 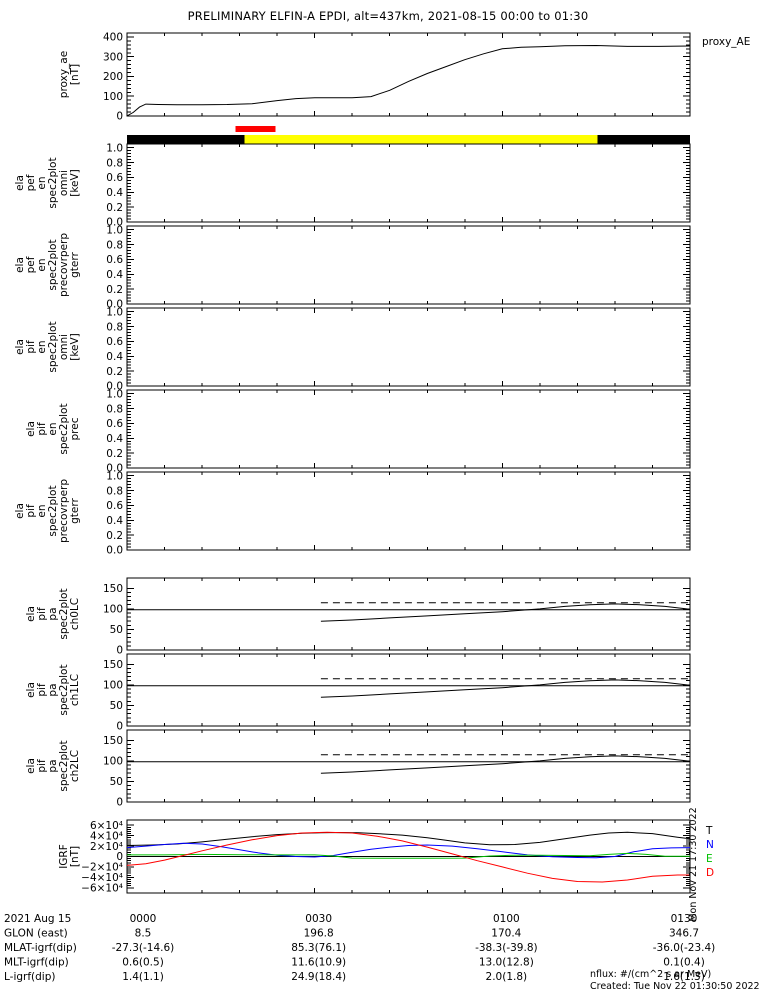 I want to click on bottom-cell-3-0: 0130, so click(x=684, y=919).